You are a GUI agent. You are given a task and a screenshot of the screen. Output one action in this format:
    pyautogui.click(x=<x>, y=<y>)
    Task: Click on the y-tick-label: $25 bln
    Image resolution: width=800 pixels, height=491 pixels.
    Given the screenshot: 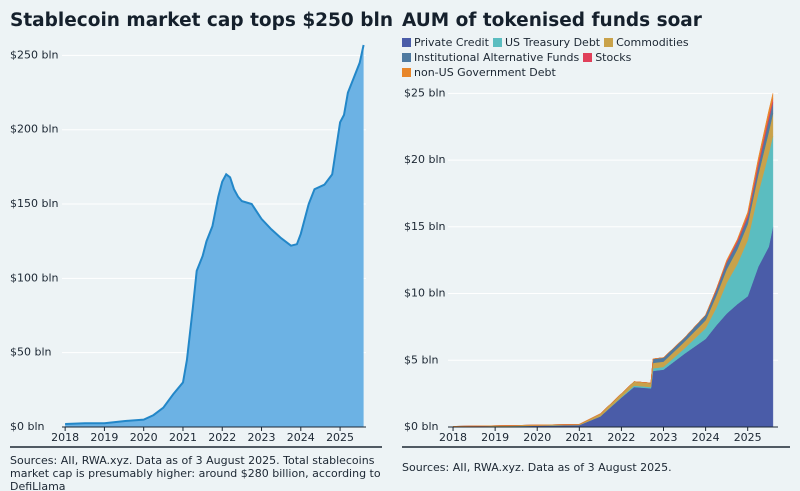 What is the action you would take?
    pyautogui.click(x=425, y=92)
    